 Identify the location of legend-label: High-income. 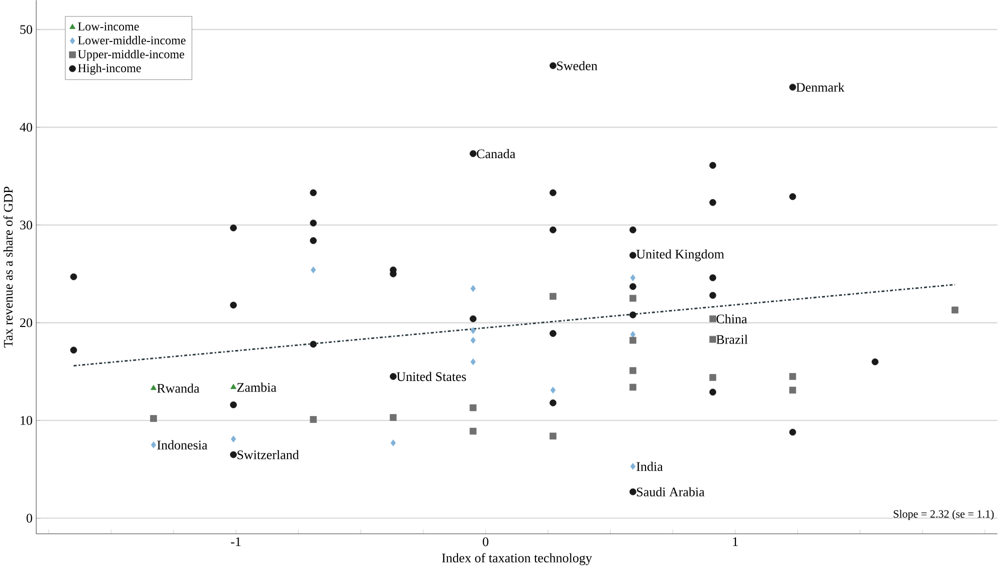
(109, 69).